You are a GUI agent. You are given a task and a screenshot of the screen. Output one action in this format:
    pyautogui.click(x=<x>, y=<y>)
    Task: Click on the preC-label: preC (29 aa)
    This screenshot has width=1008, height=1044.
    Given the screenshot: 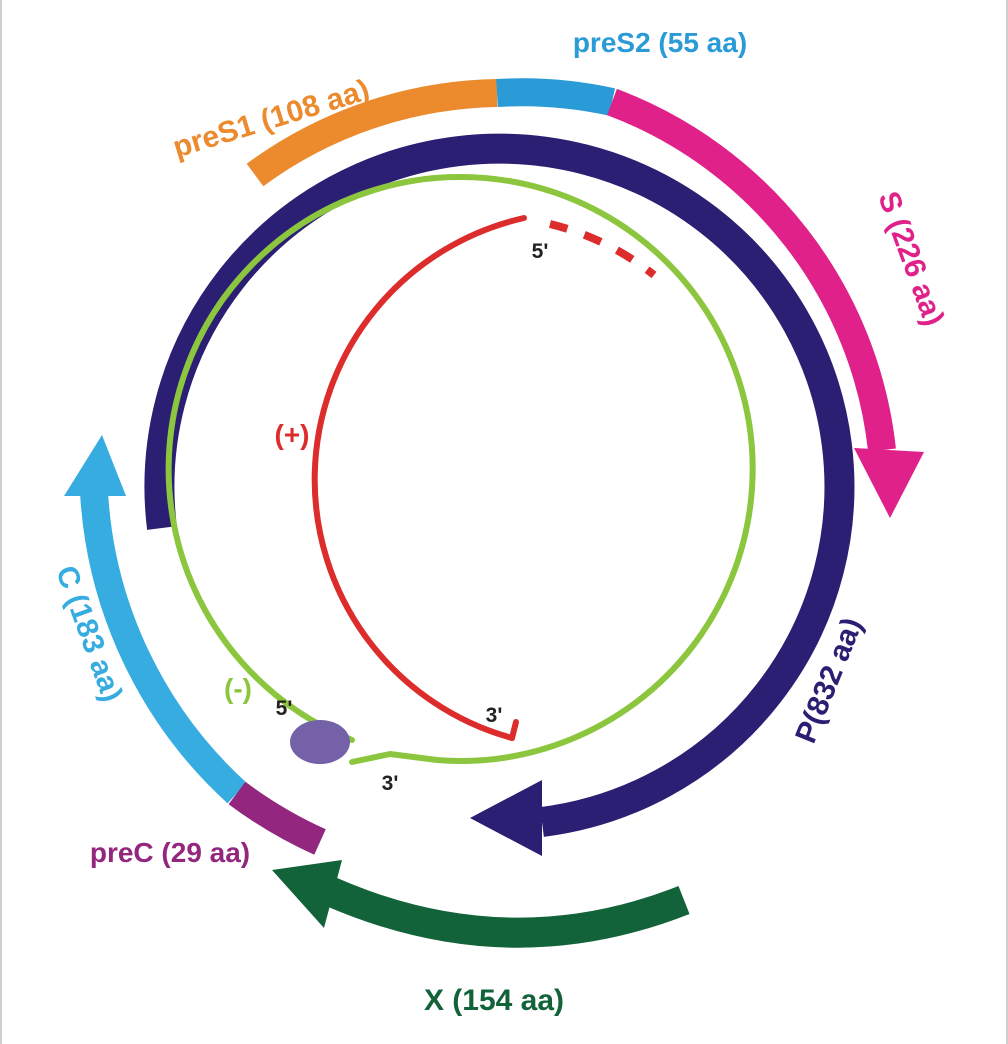 What is the action you would take?
    pyautogui.click(x=170, y=852)
    